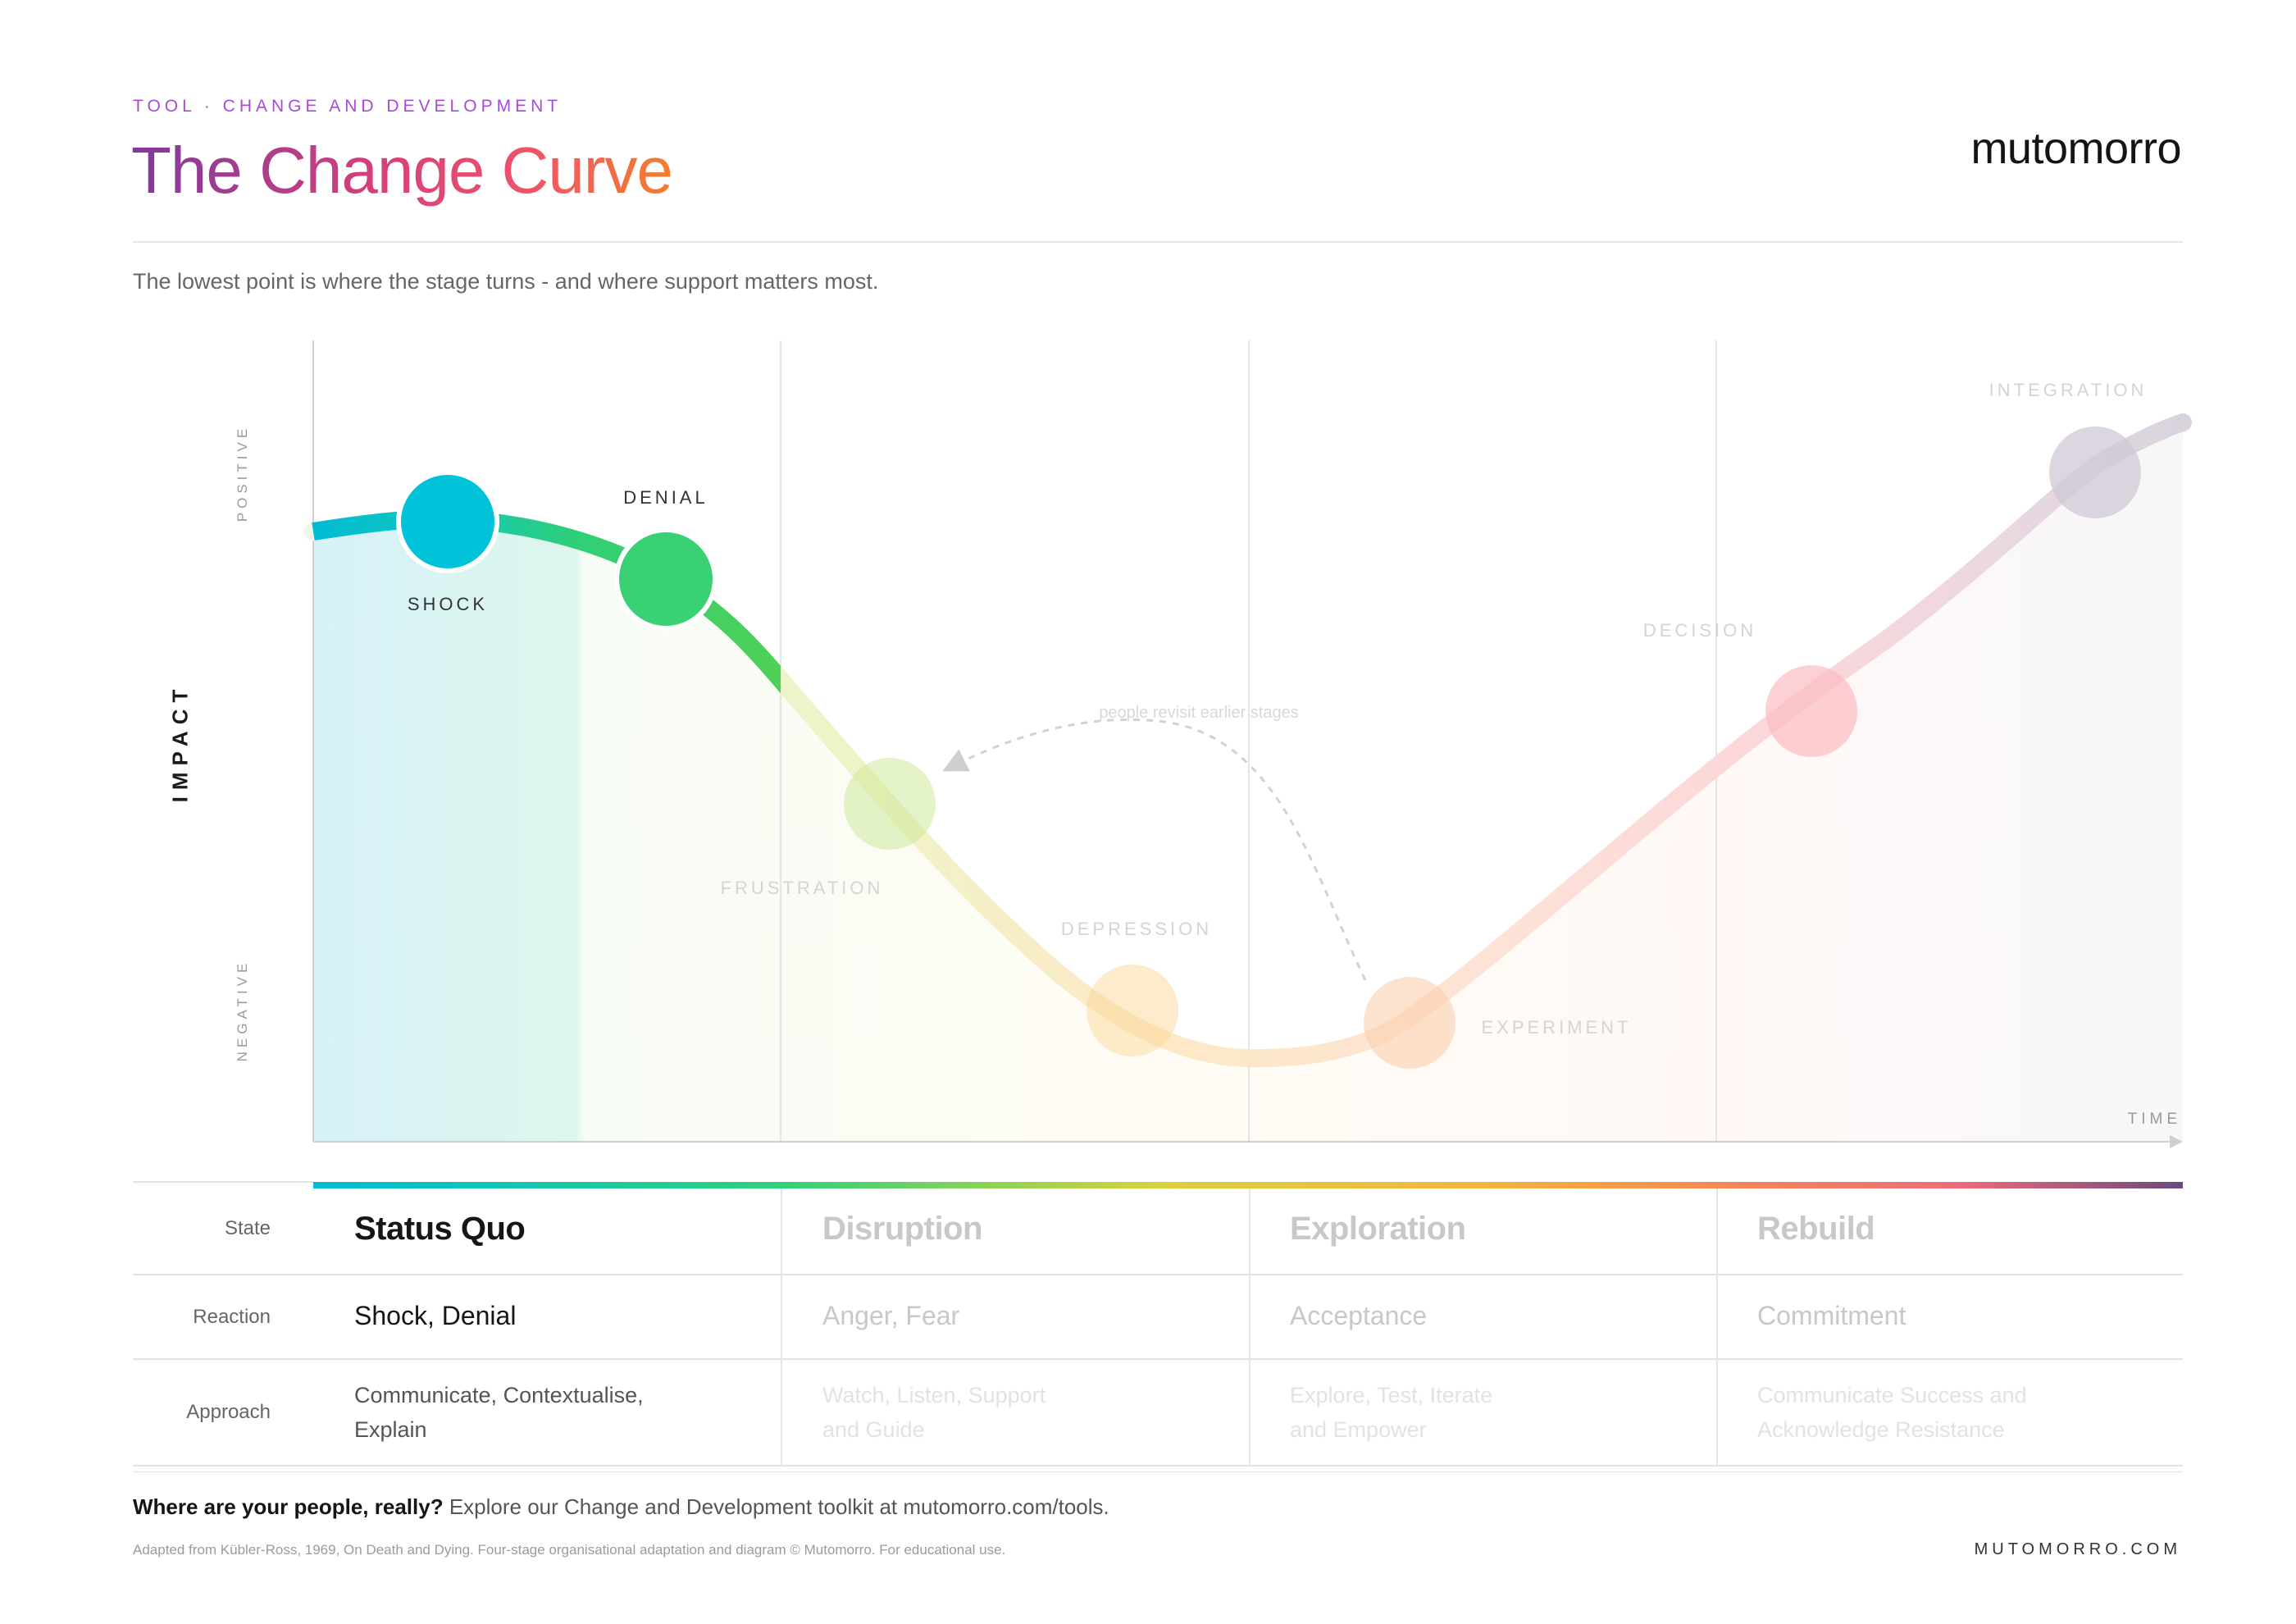  Describe the element at coordinates (242, 473) in the screenshot. I see `y-axis-positive-label: POSITIVE` at that location.